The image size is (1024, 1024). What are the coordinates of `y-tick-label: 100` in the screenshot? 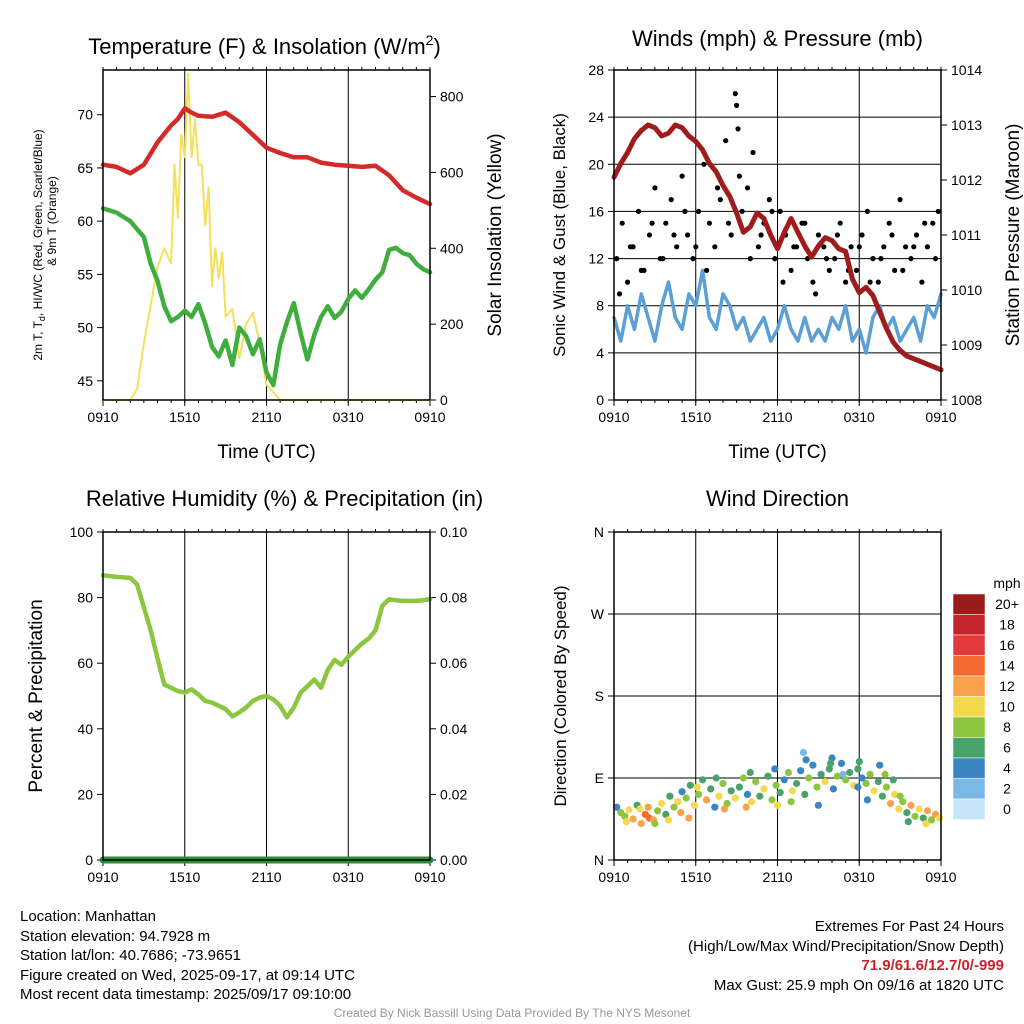 It's located at (82, 532).